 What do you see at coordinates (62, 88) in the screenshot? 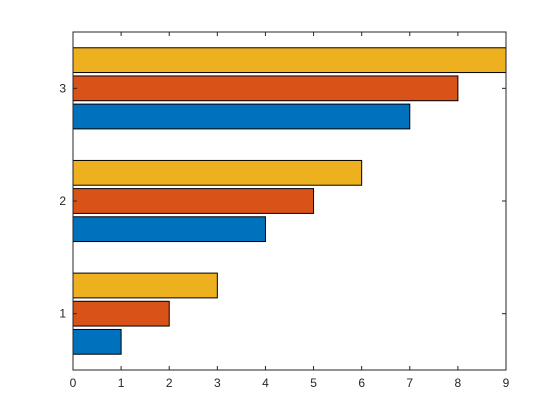
I see `y-tick-label: 3` at bounding box center [62, 88].